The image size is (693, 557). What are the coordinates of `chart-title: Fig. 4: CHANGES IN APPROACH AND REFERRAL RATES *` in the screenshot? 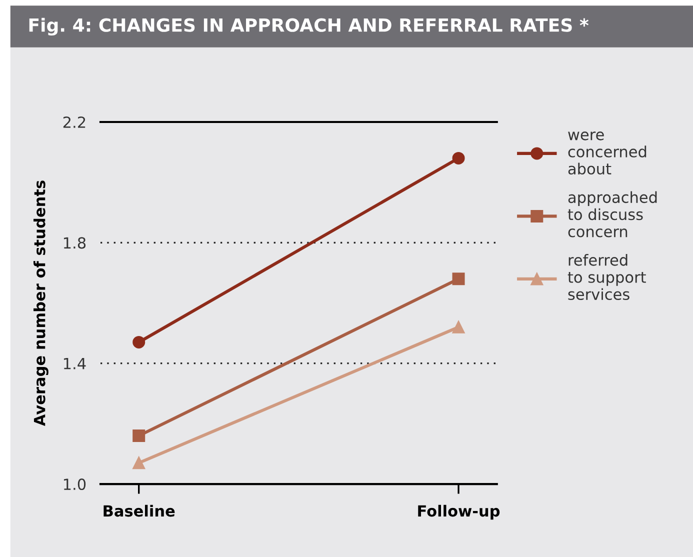 It's located at (309, 27).